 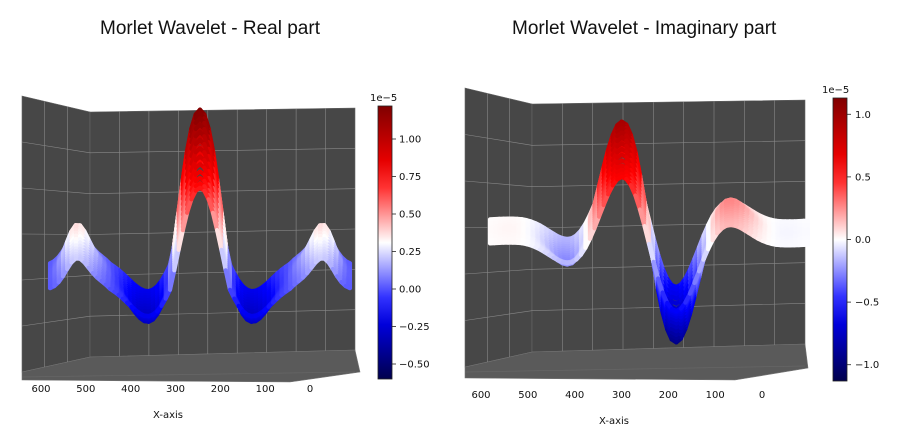 I want to click on chart-title-imaginary: Morlet Wavelet - Imaginary part, so click(x=644, y=28).